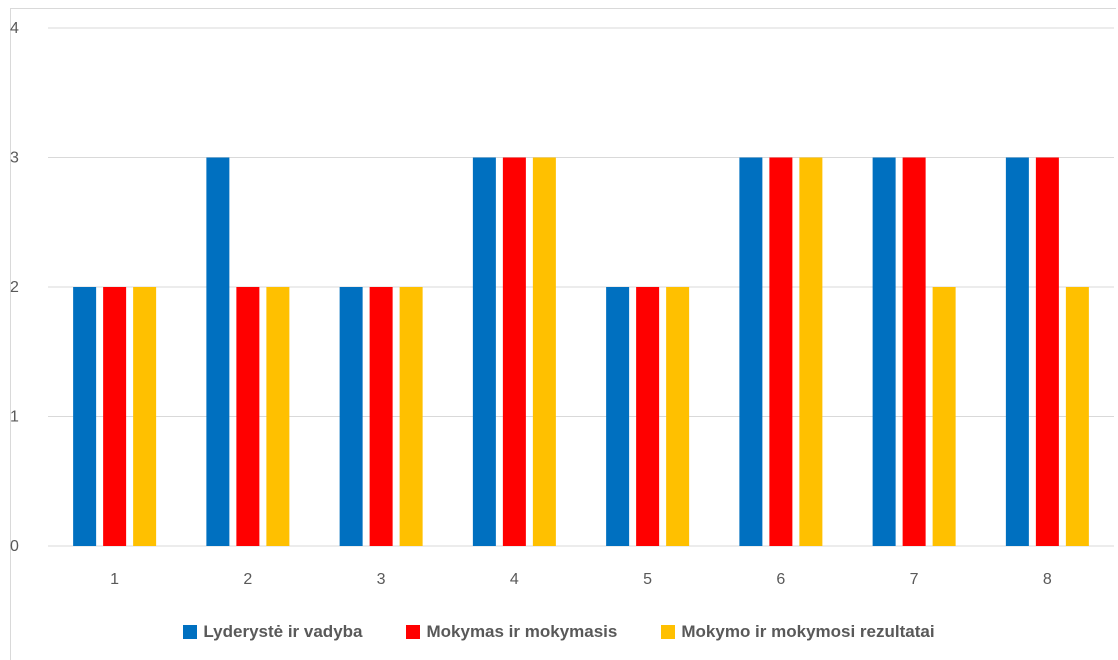 This screenshot has height=660, width=1118. Describe the element at coordinates (780, 579) in the screenshot. I see `x-tick-label: 6` at that location.